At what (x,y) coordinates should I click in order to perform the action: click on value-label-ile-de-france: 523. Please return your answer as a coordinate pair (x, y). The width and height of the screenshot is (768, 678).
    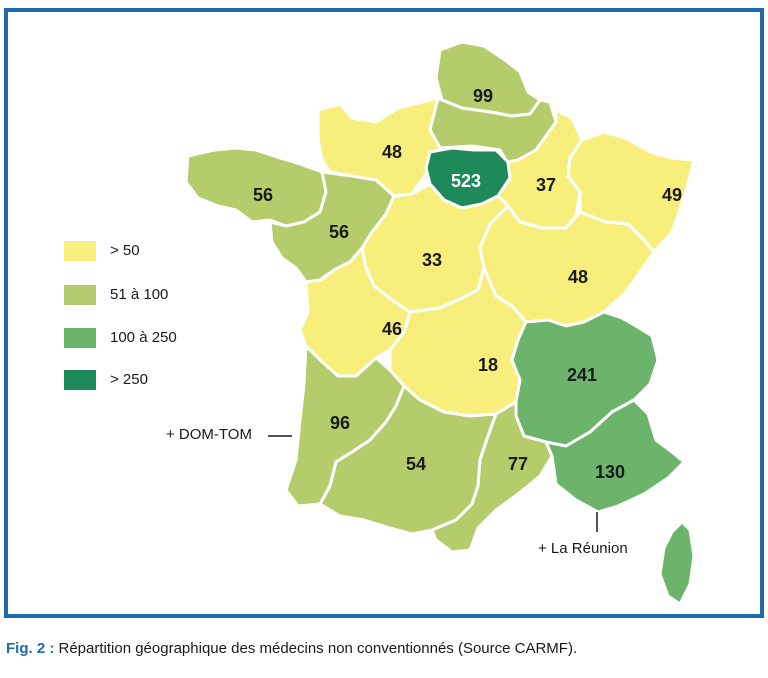
    Looking at the image, I should click on (466, 181).